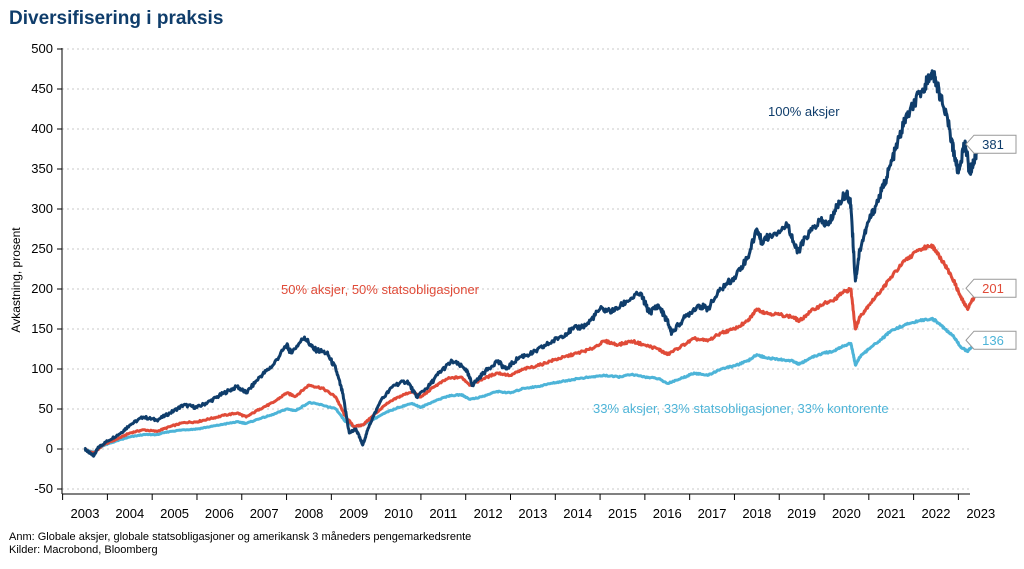 The height and width of the screenshot is (569, 1024). Describe the element at coordinates (46, 408) in the screenshot. I see `y-tick-label: 50` at that location.